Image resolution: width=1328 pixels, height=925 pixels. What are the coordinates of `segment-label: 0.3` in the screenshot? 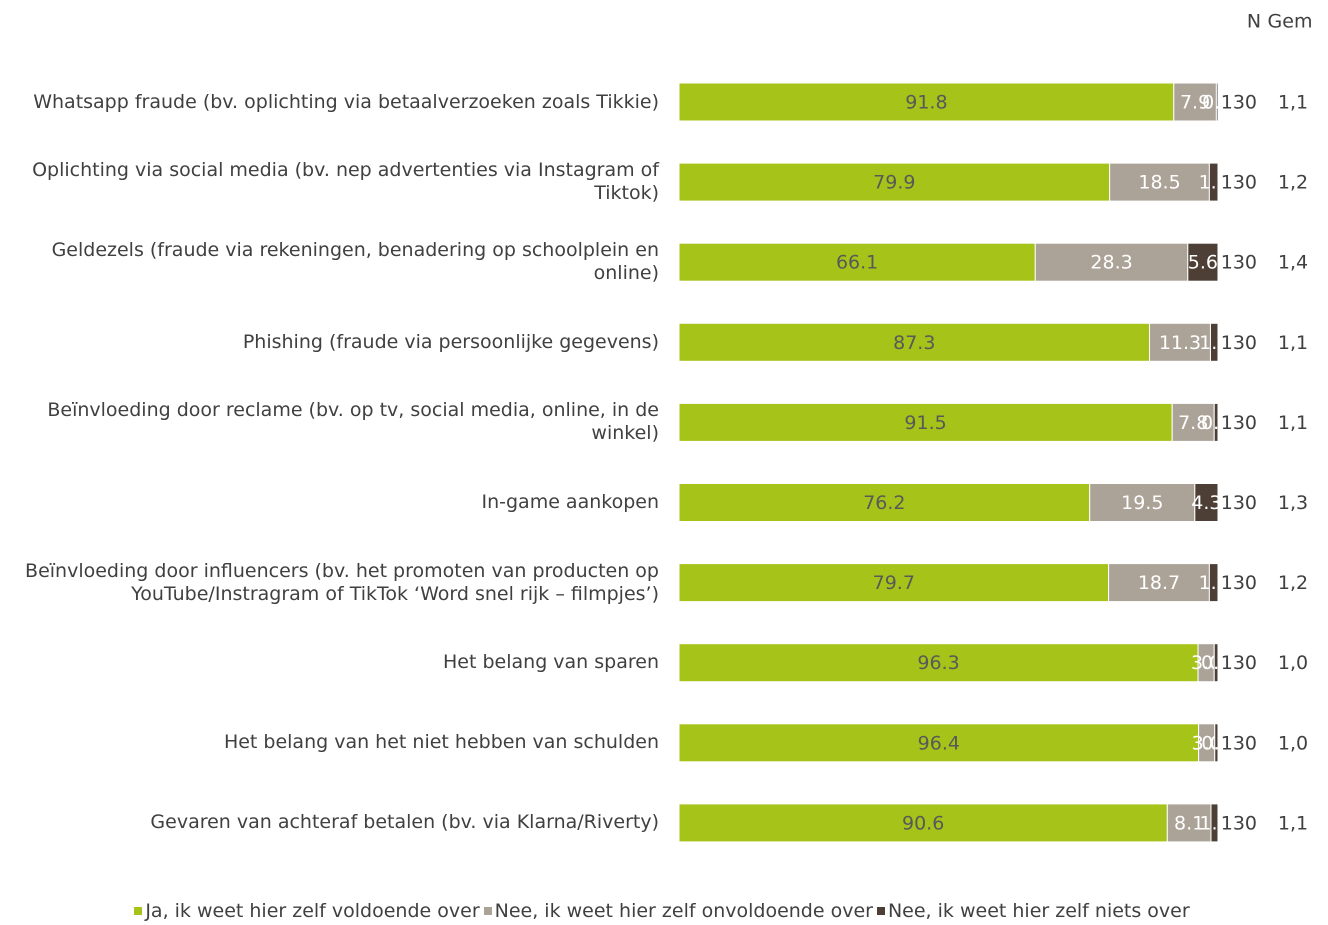 It's located at (1217, 103).